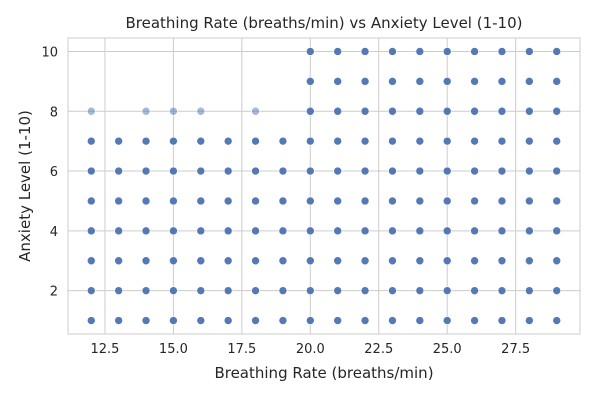 This screenshot has height=404, width=600. What do you see at coordinates (447, 349) in the screenshot?
I see `x-tick-label: 25.0` at bounding box center [447, 349].